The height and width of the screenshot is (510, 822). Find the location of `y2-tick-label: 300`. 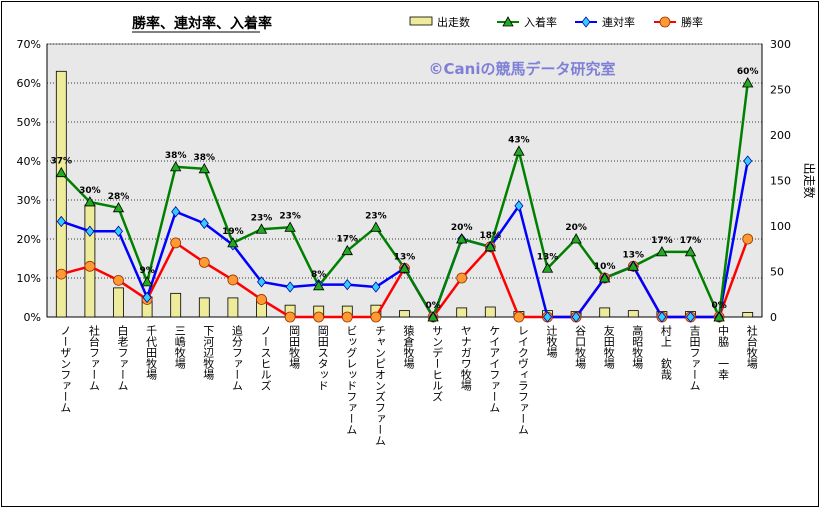

y2-tick-label: 300 is located at coordinates (780, 44).